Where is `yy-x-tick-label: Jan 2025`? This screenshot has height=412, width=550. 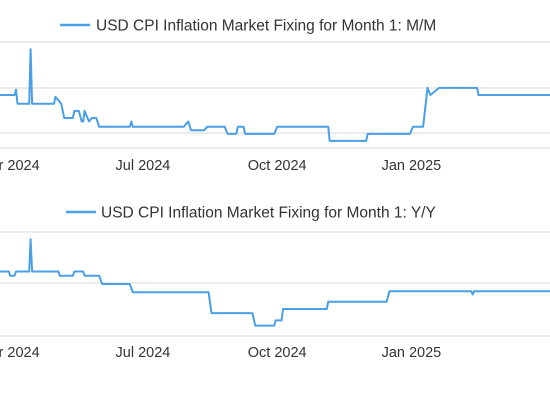
yy-x-tick-label: Jan 2025 is located at coordinates (412, 353).